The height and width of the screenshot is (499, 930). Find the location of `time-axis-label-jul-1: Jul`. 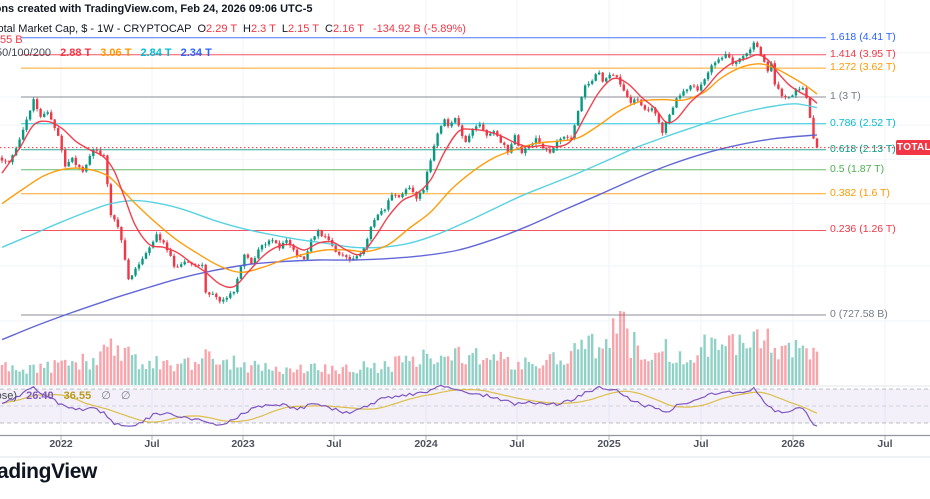

time-axis-label-jul-1: Jul is located at coordinates (152, 444).